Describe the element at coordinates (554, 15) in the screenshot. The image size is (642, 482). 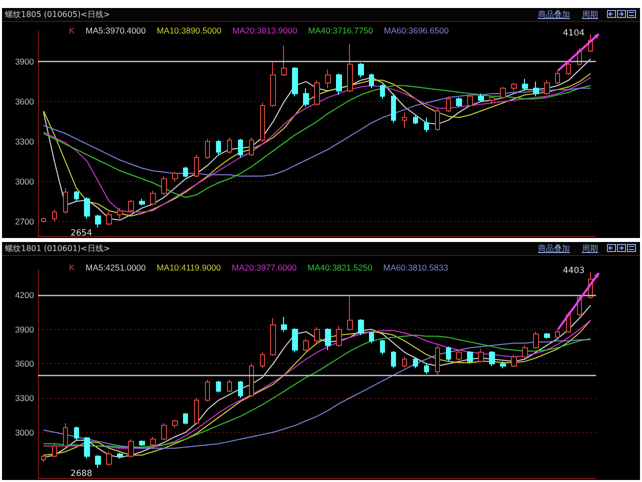
I see `text: 商品叠加` at that location.